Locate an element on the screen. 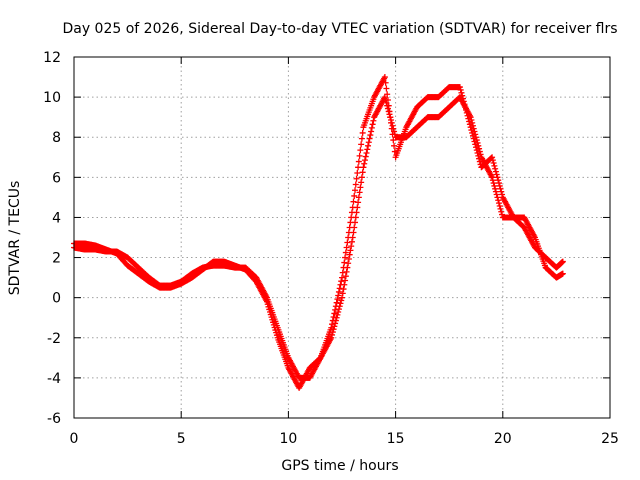 The height and width of the screenshot is (480, 640). y-tick-label: -2 is located at coordinates (54, 339).